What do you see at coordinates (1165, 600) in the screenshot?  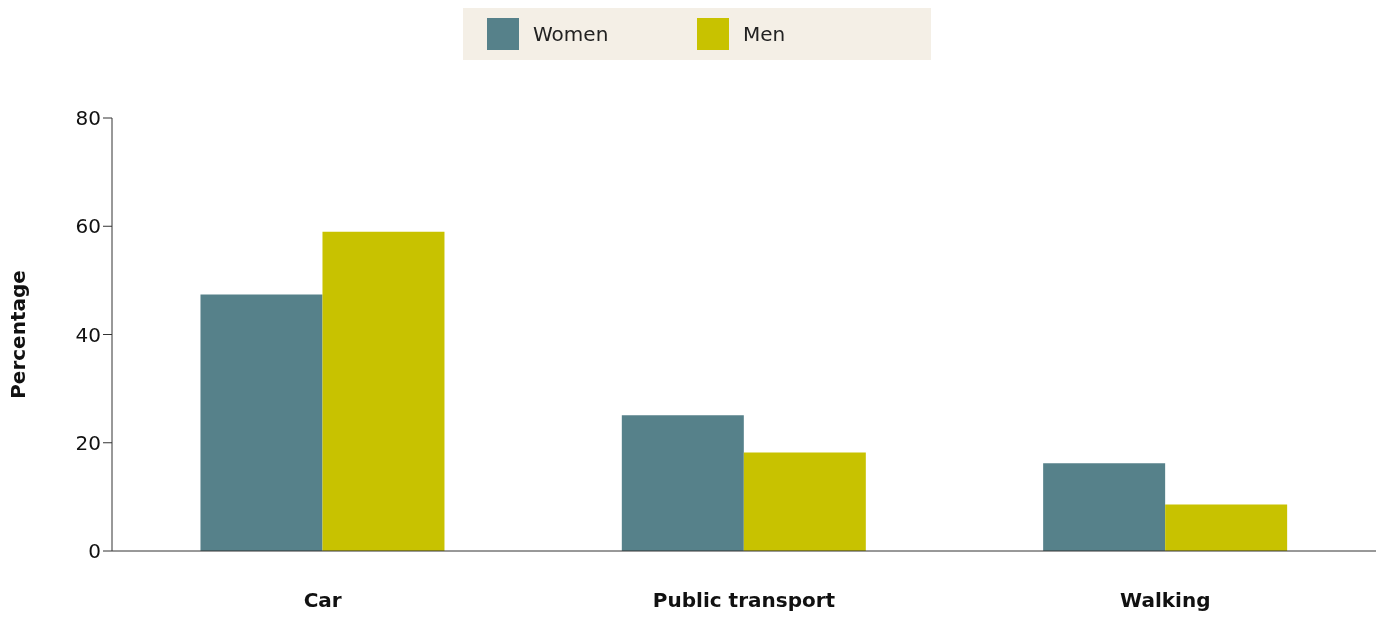 I see `x-tick-label: Walking` at bounding box center [1165, 600].